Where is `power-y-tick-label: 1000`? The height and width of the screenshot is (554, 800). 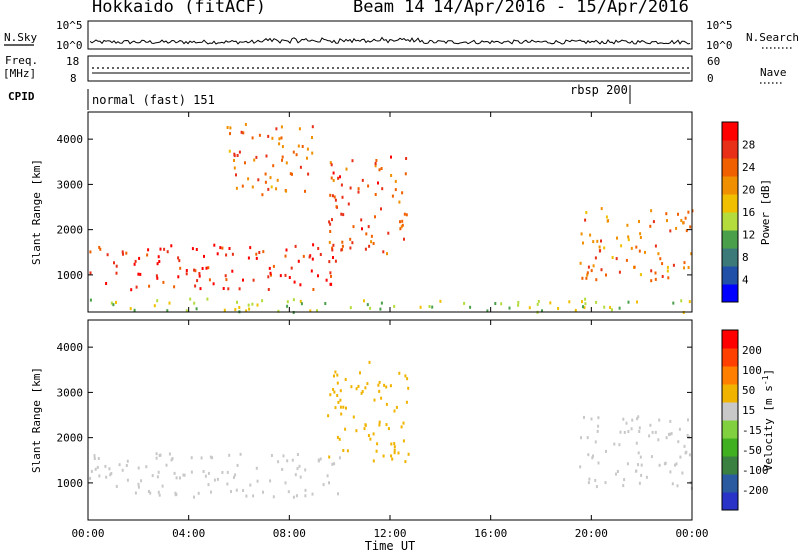
power-y-tick-label: 1000 is located at coordinates (70, 275).